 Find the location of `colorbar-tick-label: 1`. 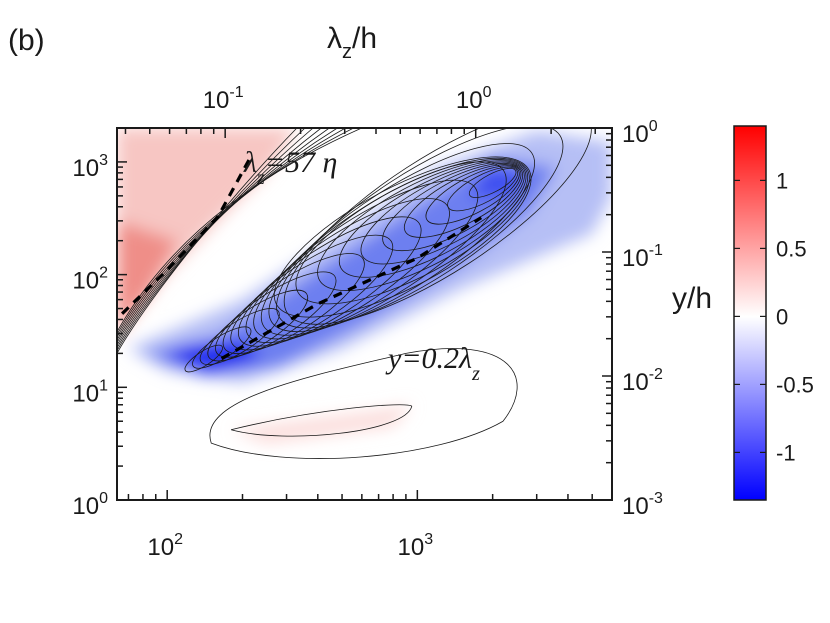

colorbar-tick-label: 1 is located at coordinates (782, 180).